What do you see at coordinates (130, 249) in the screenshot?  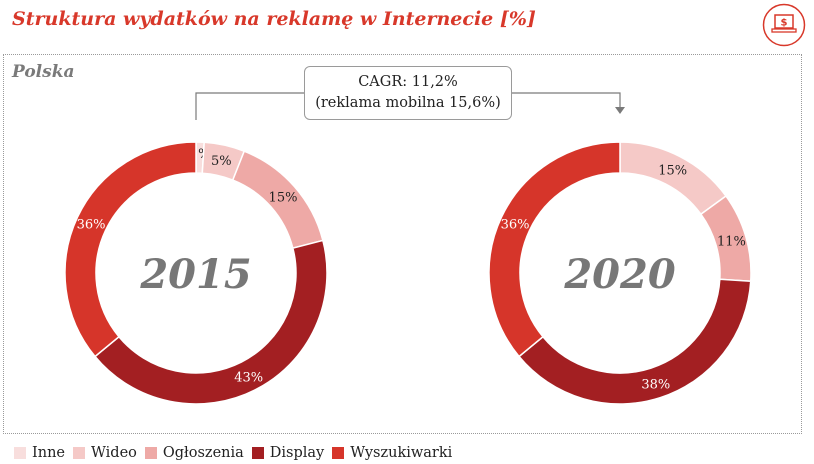 I see `donut-2015-slice-wyszukiwarki` at bounding box center [130, 249].